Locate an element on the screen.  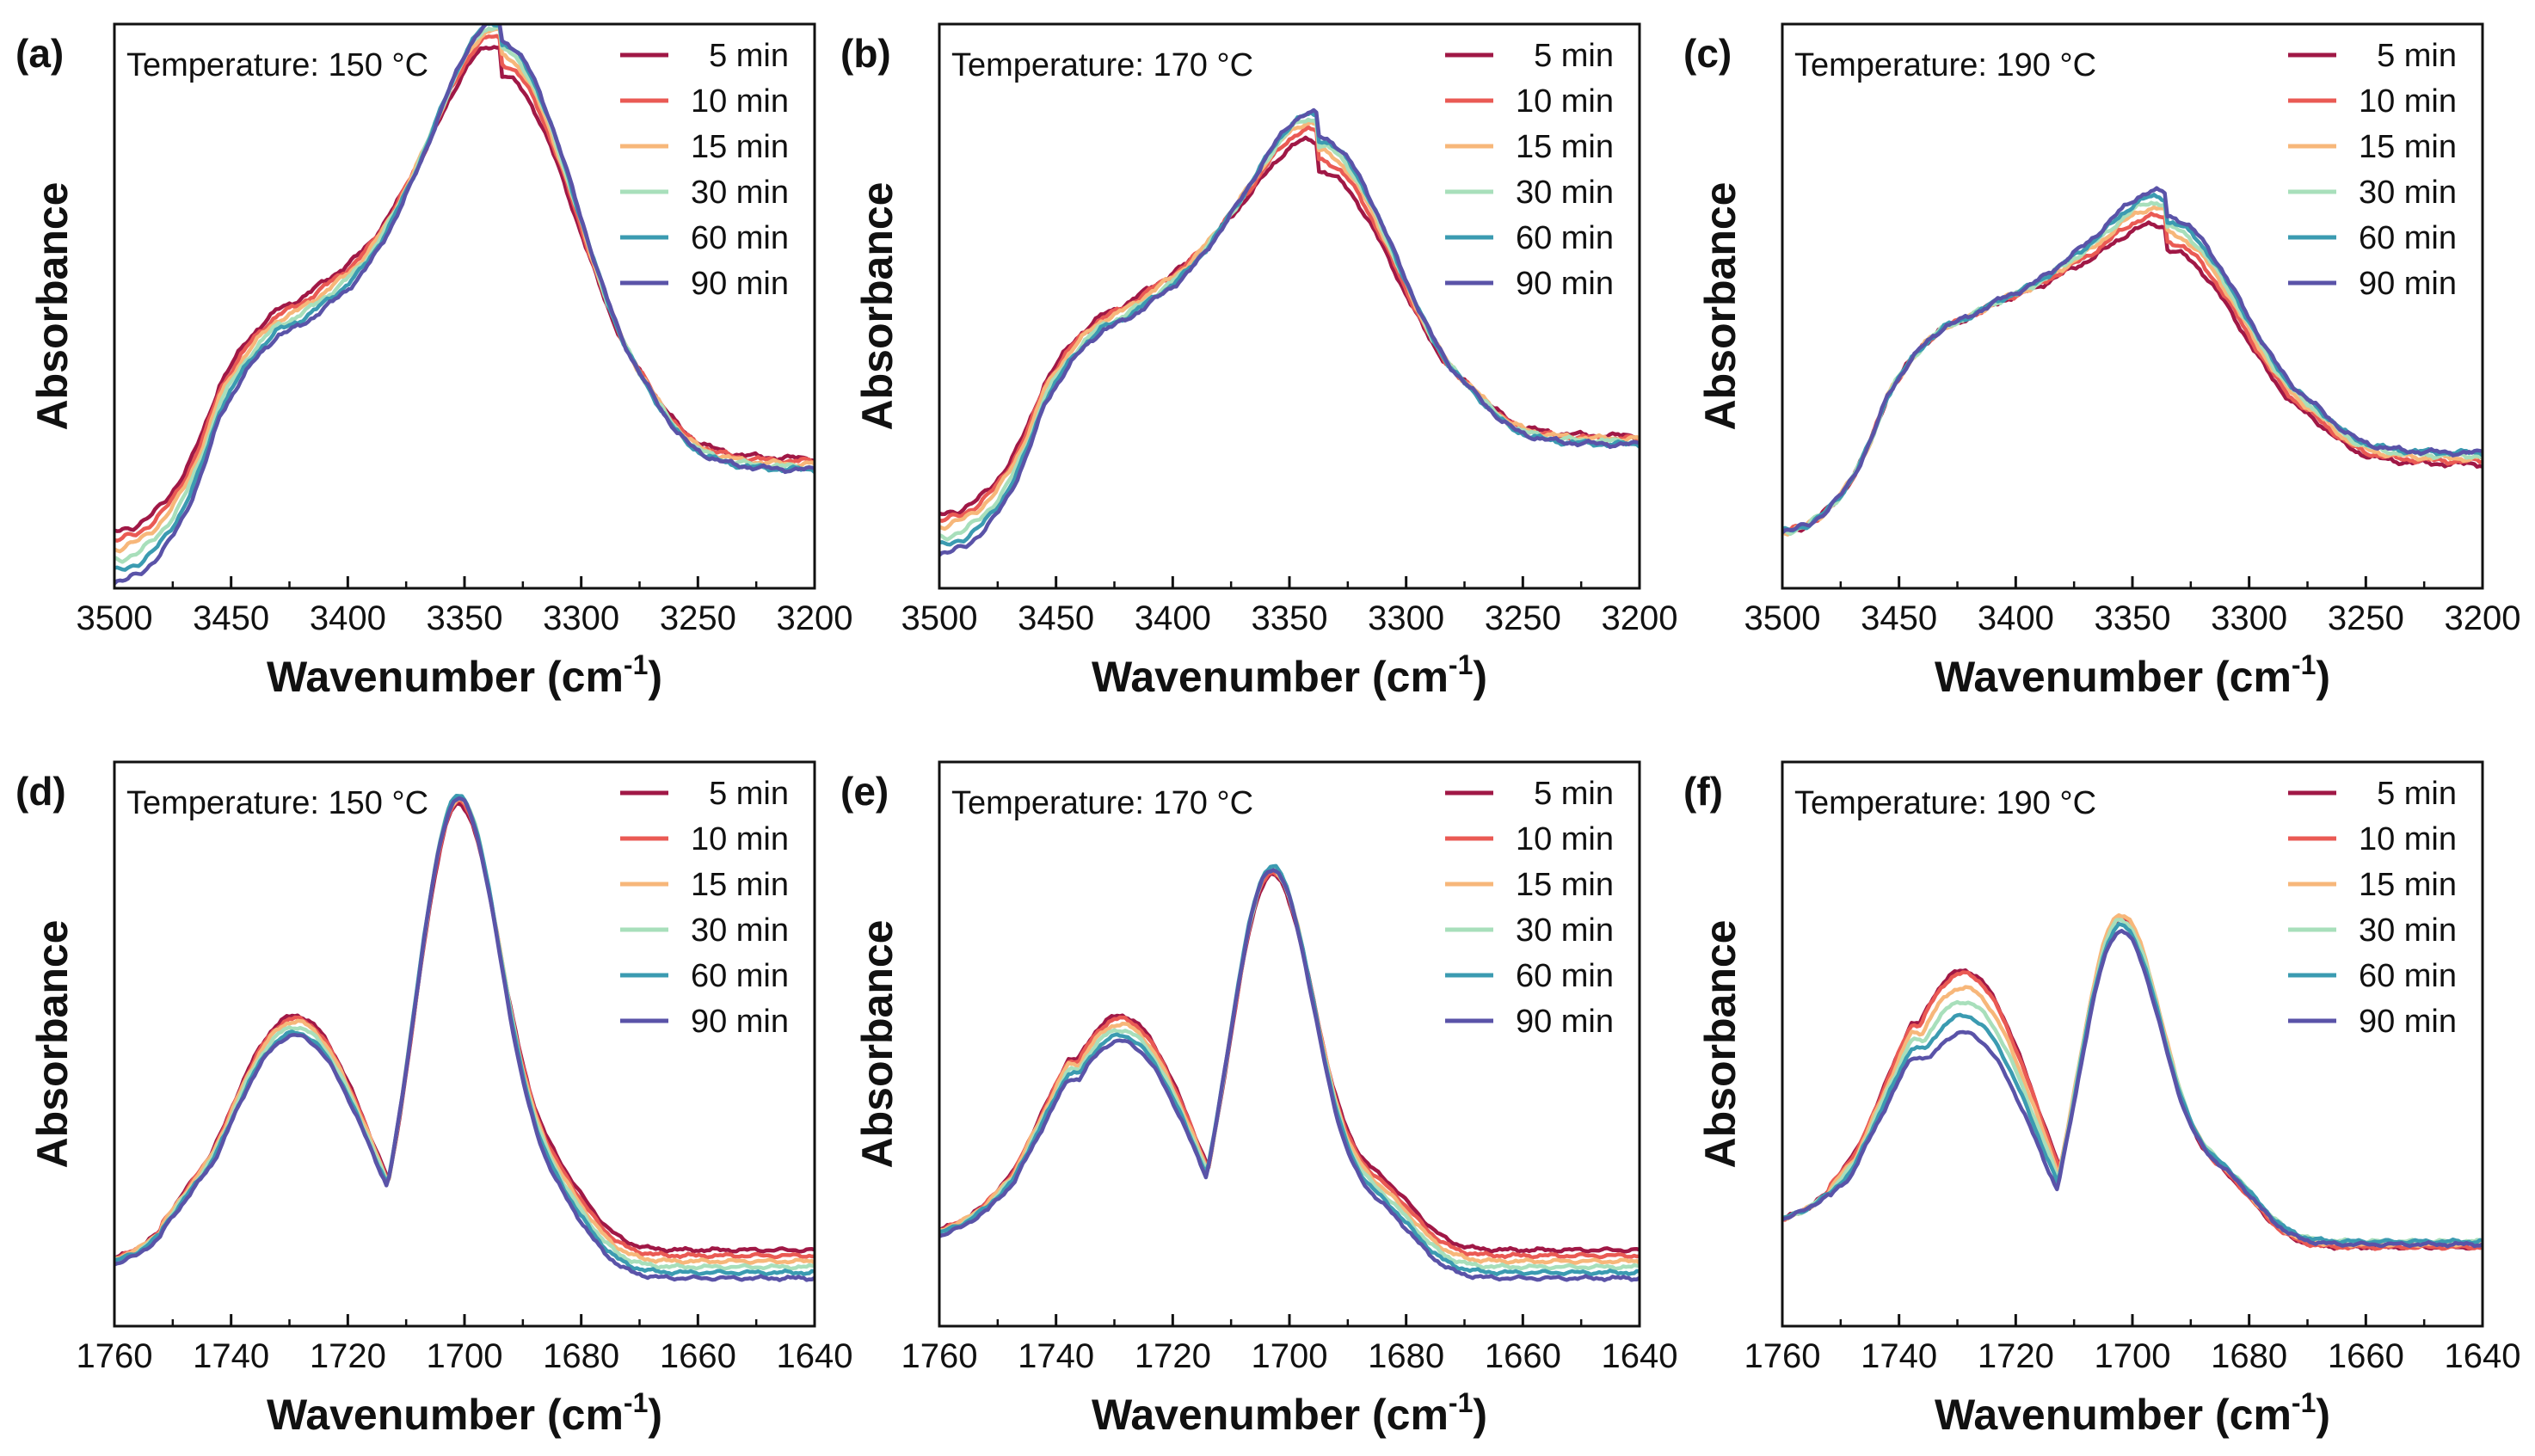
panel-label: (a) is located at coordinates (39, 54).